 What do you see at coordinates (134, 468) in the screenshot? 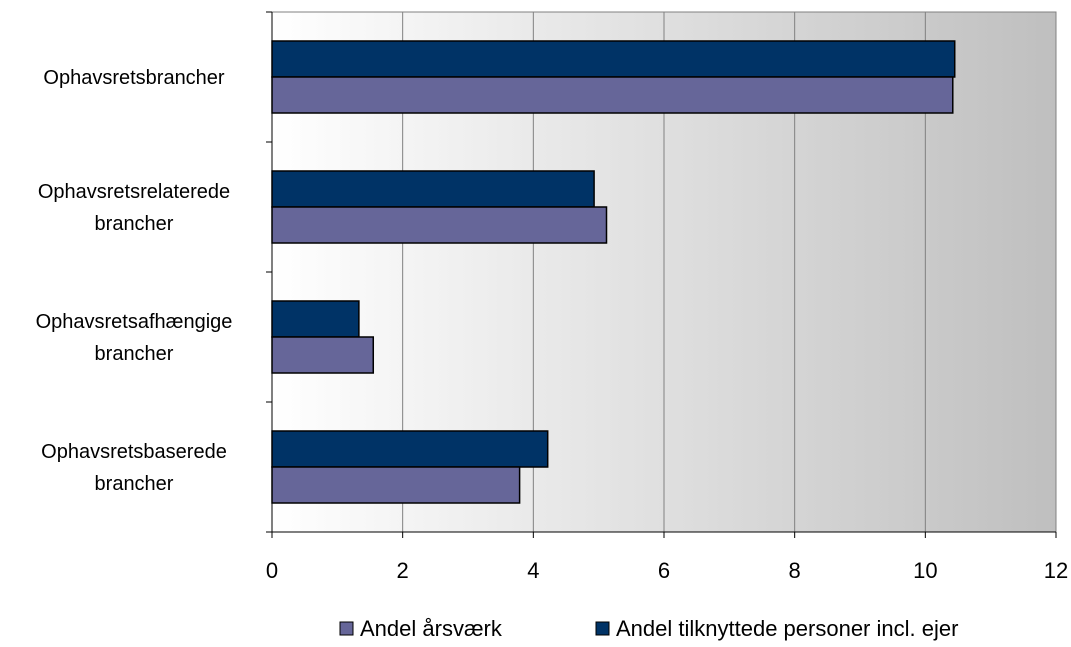
I see `category-label: Ophavsretsbaserede brancher` at bounding box center [134, 468].